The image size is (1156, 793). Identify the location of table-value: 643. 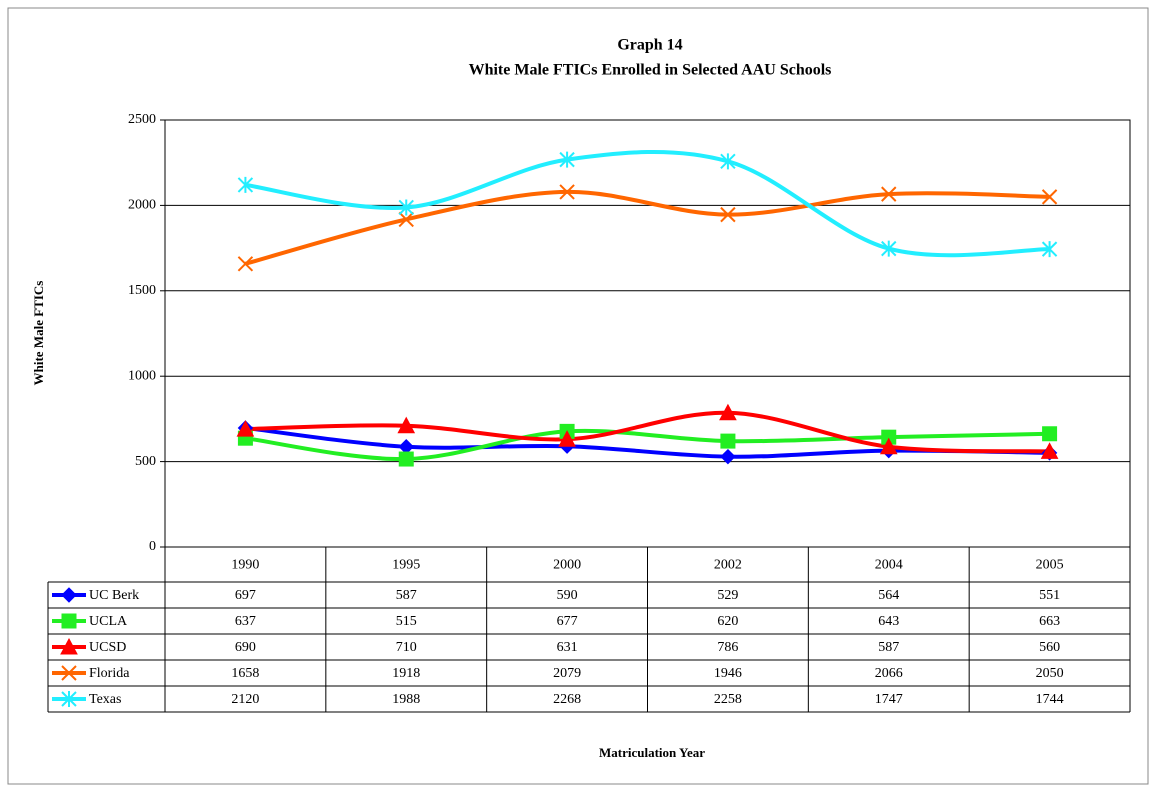
(888, 621).